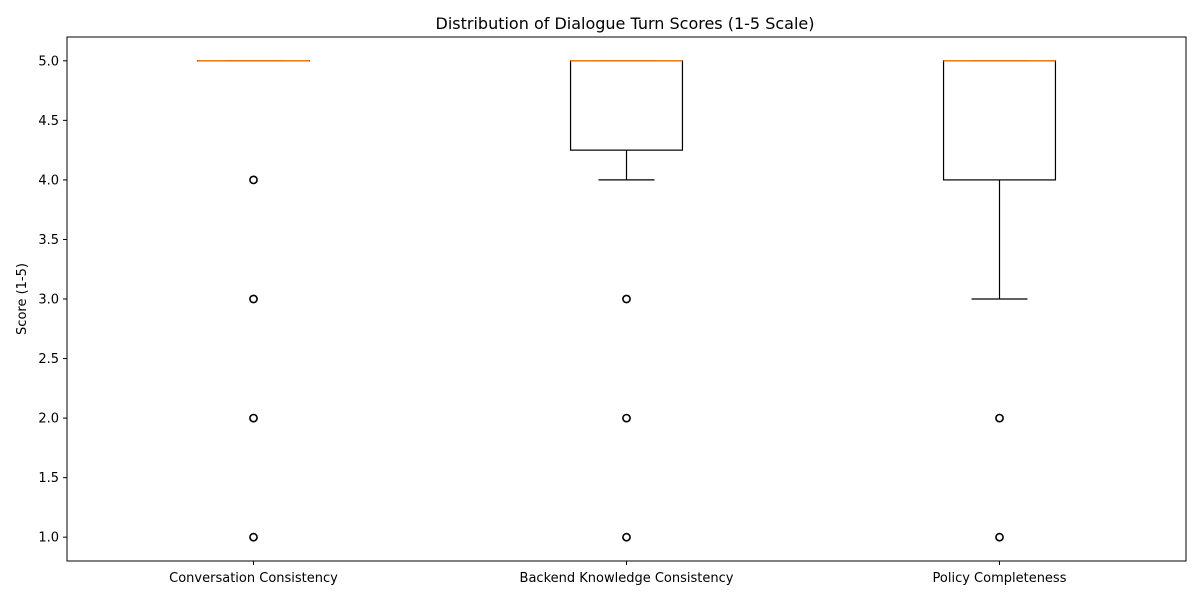 This screenshot has height=600, width=1200. Describe the element at coordinates (48, 478) in the screenshot. I see `y-tick-label: 1.5` at that location.